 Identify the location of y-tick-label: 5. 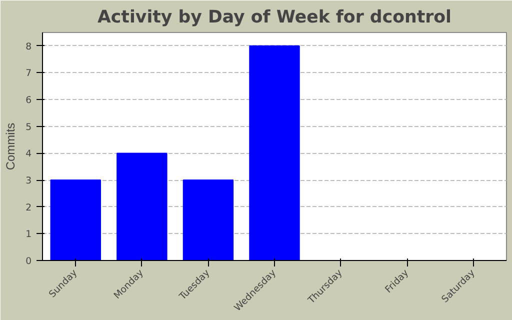
(29, 127).